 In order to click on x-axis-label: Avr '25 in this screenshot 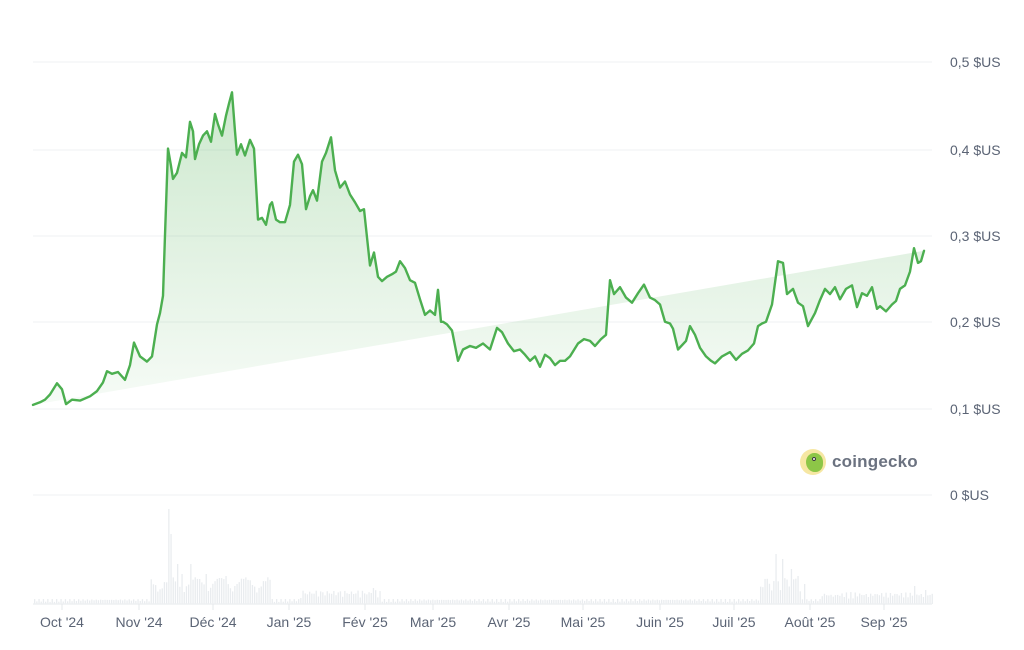, I will do `click(509, 622)`.